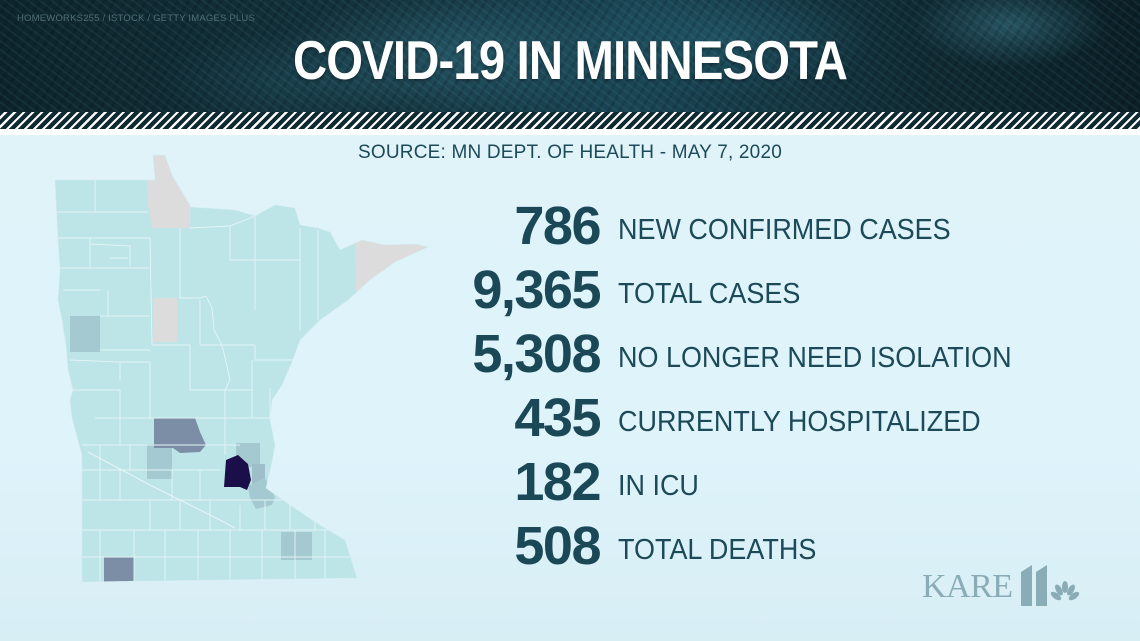 Image resolution: width=1140 pixels, height=641 pixels. Describe the element at coordinates (536, 290) in the screenshot. I see `stat-value: 9,365` at that location.